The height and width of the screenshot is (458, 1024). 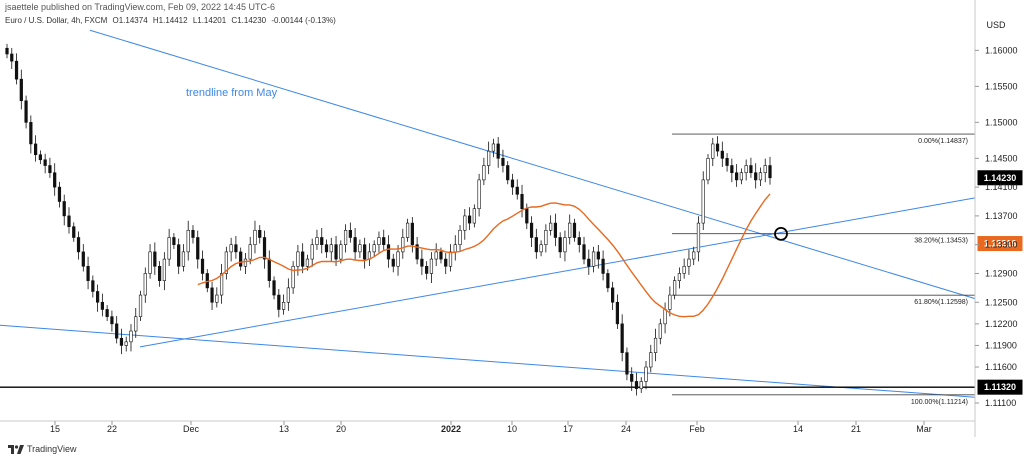 What do you see at coordinates (1001, 86) in the screenshot?
I see `y-tick-label: 1.15500` at bounding box center [1001, 86].